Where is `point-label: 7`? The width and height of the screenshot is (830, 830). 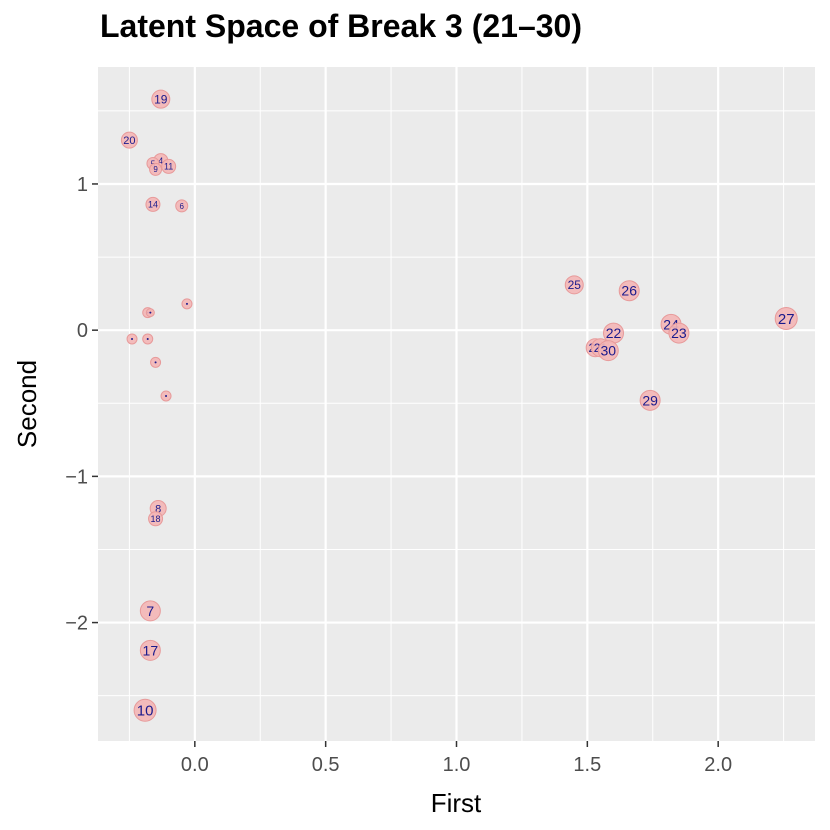
point-label: 7 is located at coordinates (150, 611).